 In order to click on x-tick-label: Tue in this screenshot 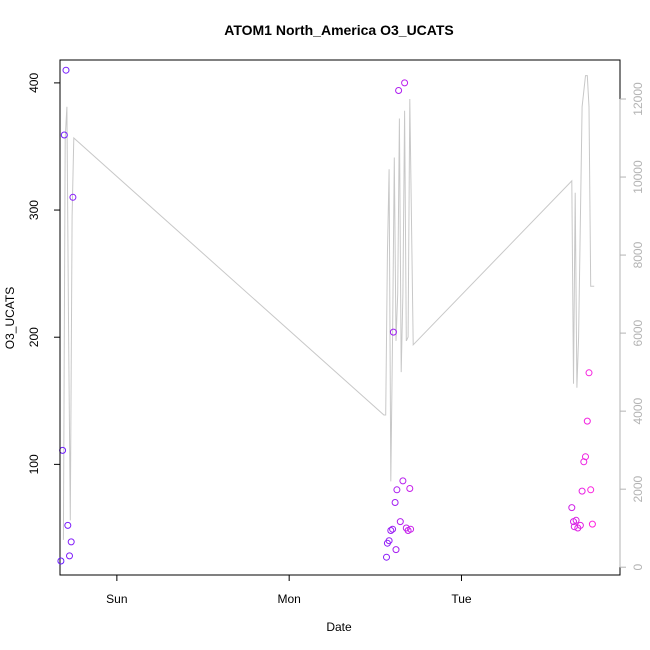, I will do `click(461, 599)`.